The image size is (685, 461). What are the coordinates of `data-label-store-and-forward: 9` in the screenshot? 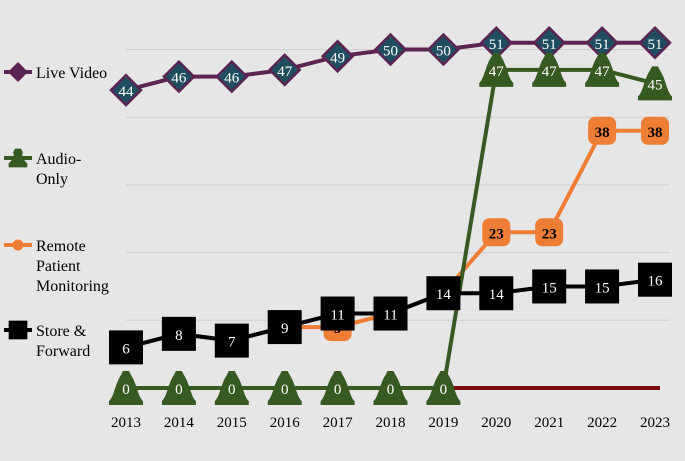 It's located at (285, 329).